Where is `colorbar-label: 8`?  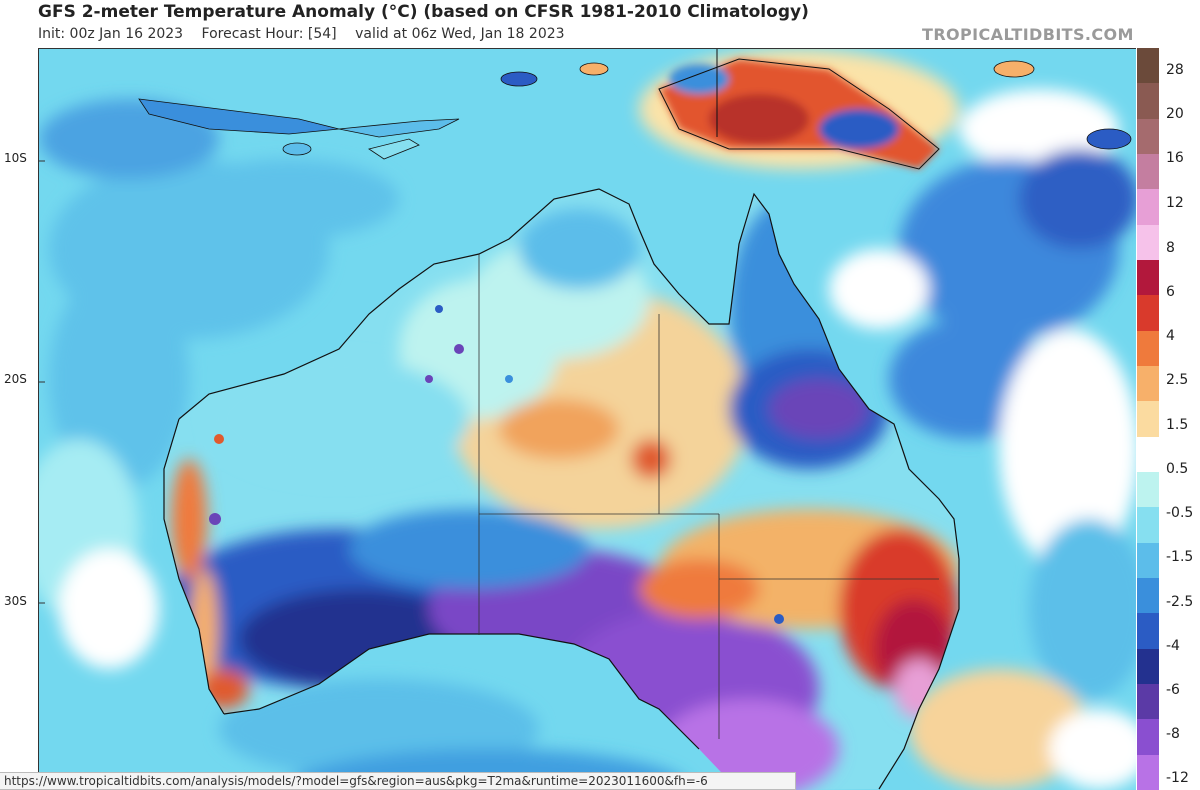 colorbar-label: 8 is located at coordinates (1170, 248).